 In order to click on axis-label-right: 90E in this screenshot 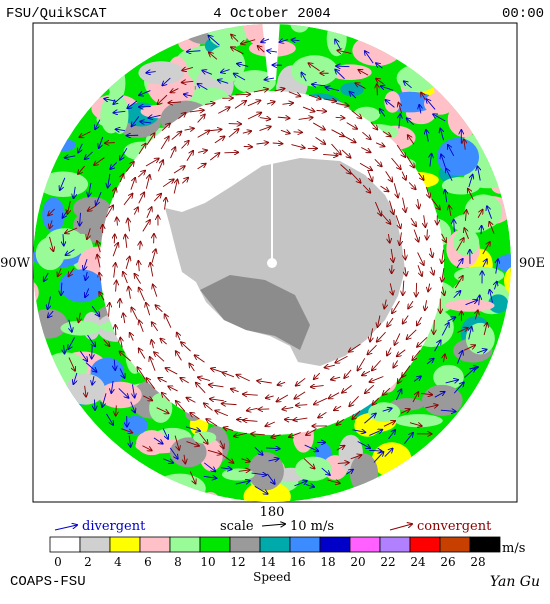, I will do `click(532, 263)`.